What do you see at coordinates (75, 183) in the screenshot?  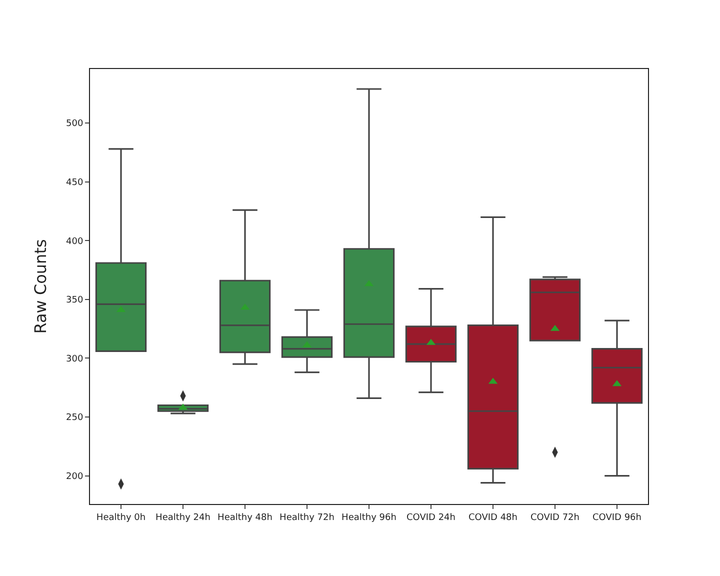 I see `y-tick-label: 450` at bounding box center [75, 183].